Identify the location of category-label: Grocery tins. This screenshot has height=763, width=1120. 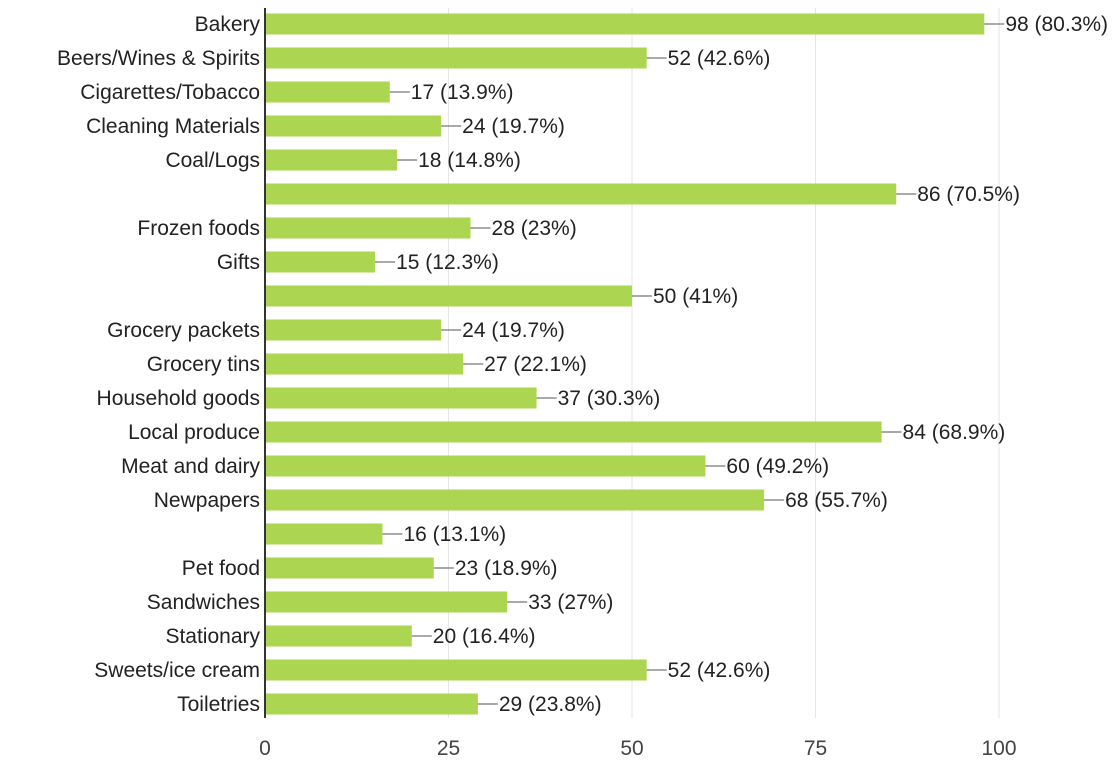
(203, 364).